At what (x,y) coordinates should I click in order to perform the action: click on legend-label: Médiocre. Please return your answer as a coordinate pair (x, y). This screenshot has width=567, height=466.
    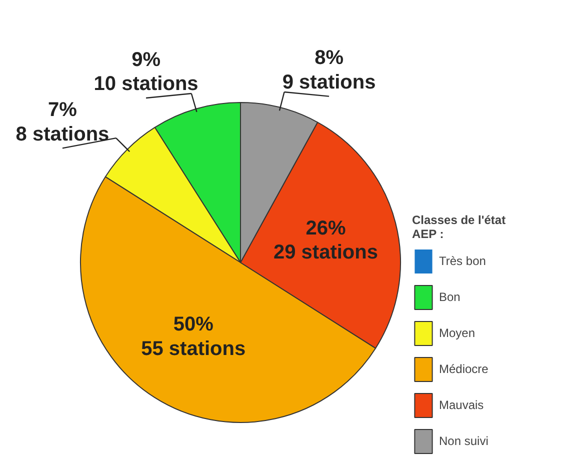
    Looking at the image, I should click on (463, 369).